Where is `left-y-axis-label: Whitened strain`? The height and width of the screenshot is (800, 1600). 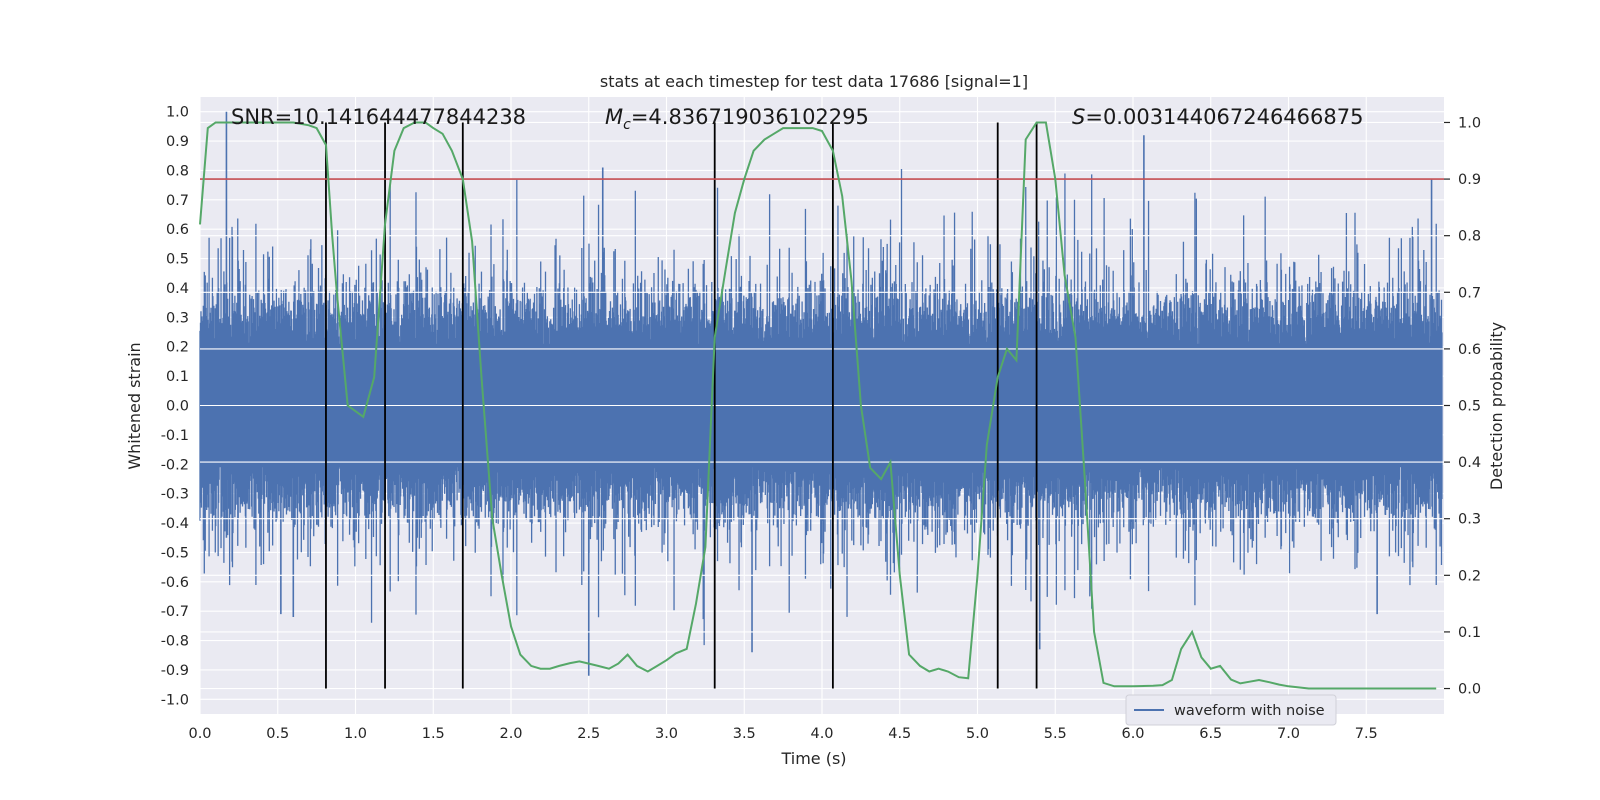
left-y-axis-label: Whitened strain is located at coordinates (134, 405).